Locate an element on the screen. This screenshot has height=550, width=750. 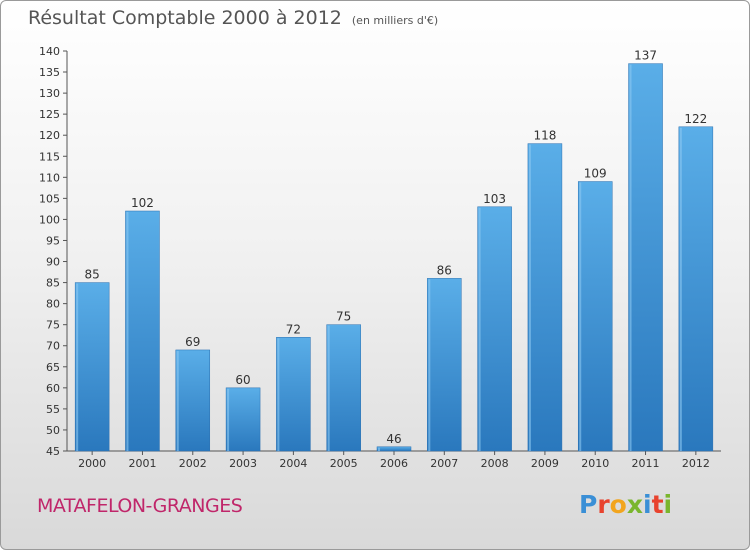
bar-2000 is located at coordinates (92, 367).